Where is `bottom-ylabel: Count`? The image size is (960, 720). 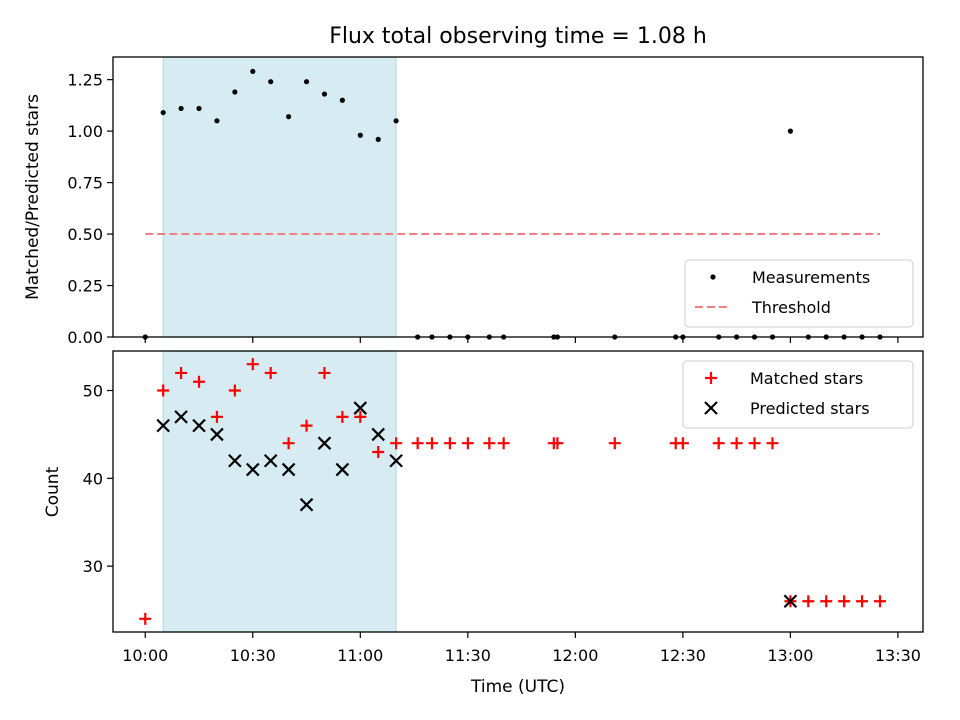
bottom-ylabel: Count is located at coordinates (53, 491).